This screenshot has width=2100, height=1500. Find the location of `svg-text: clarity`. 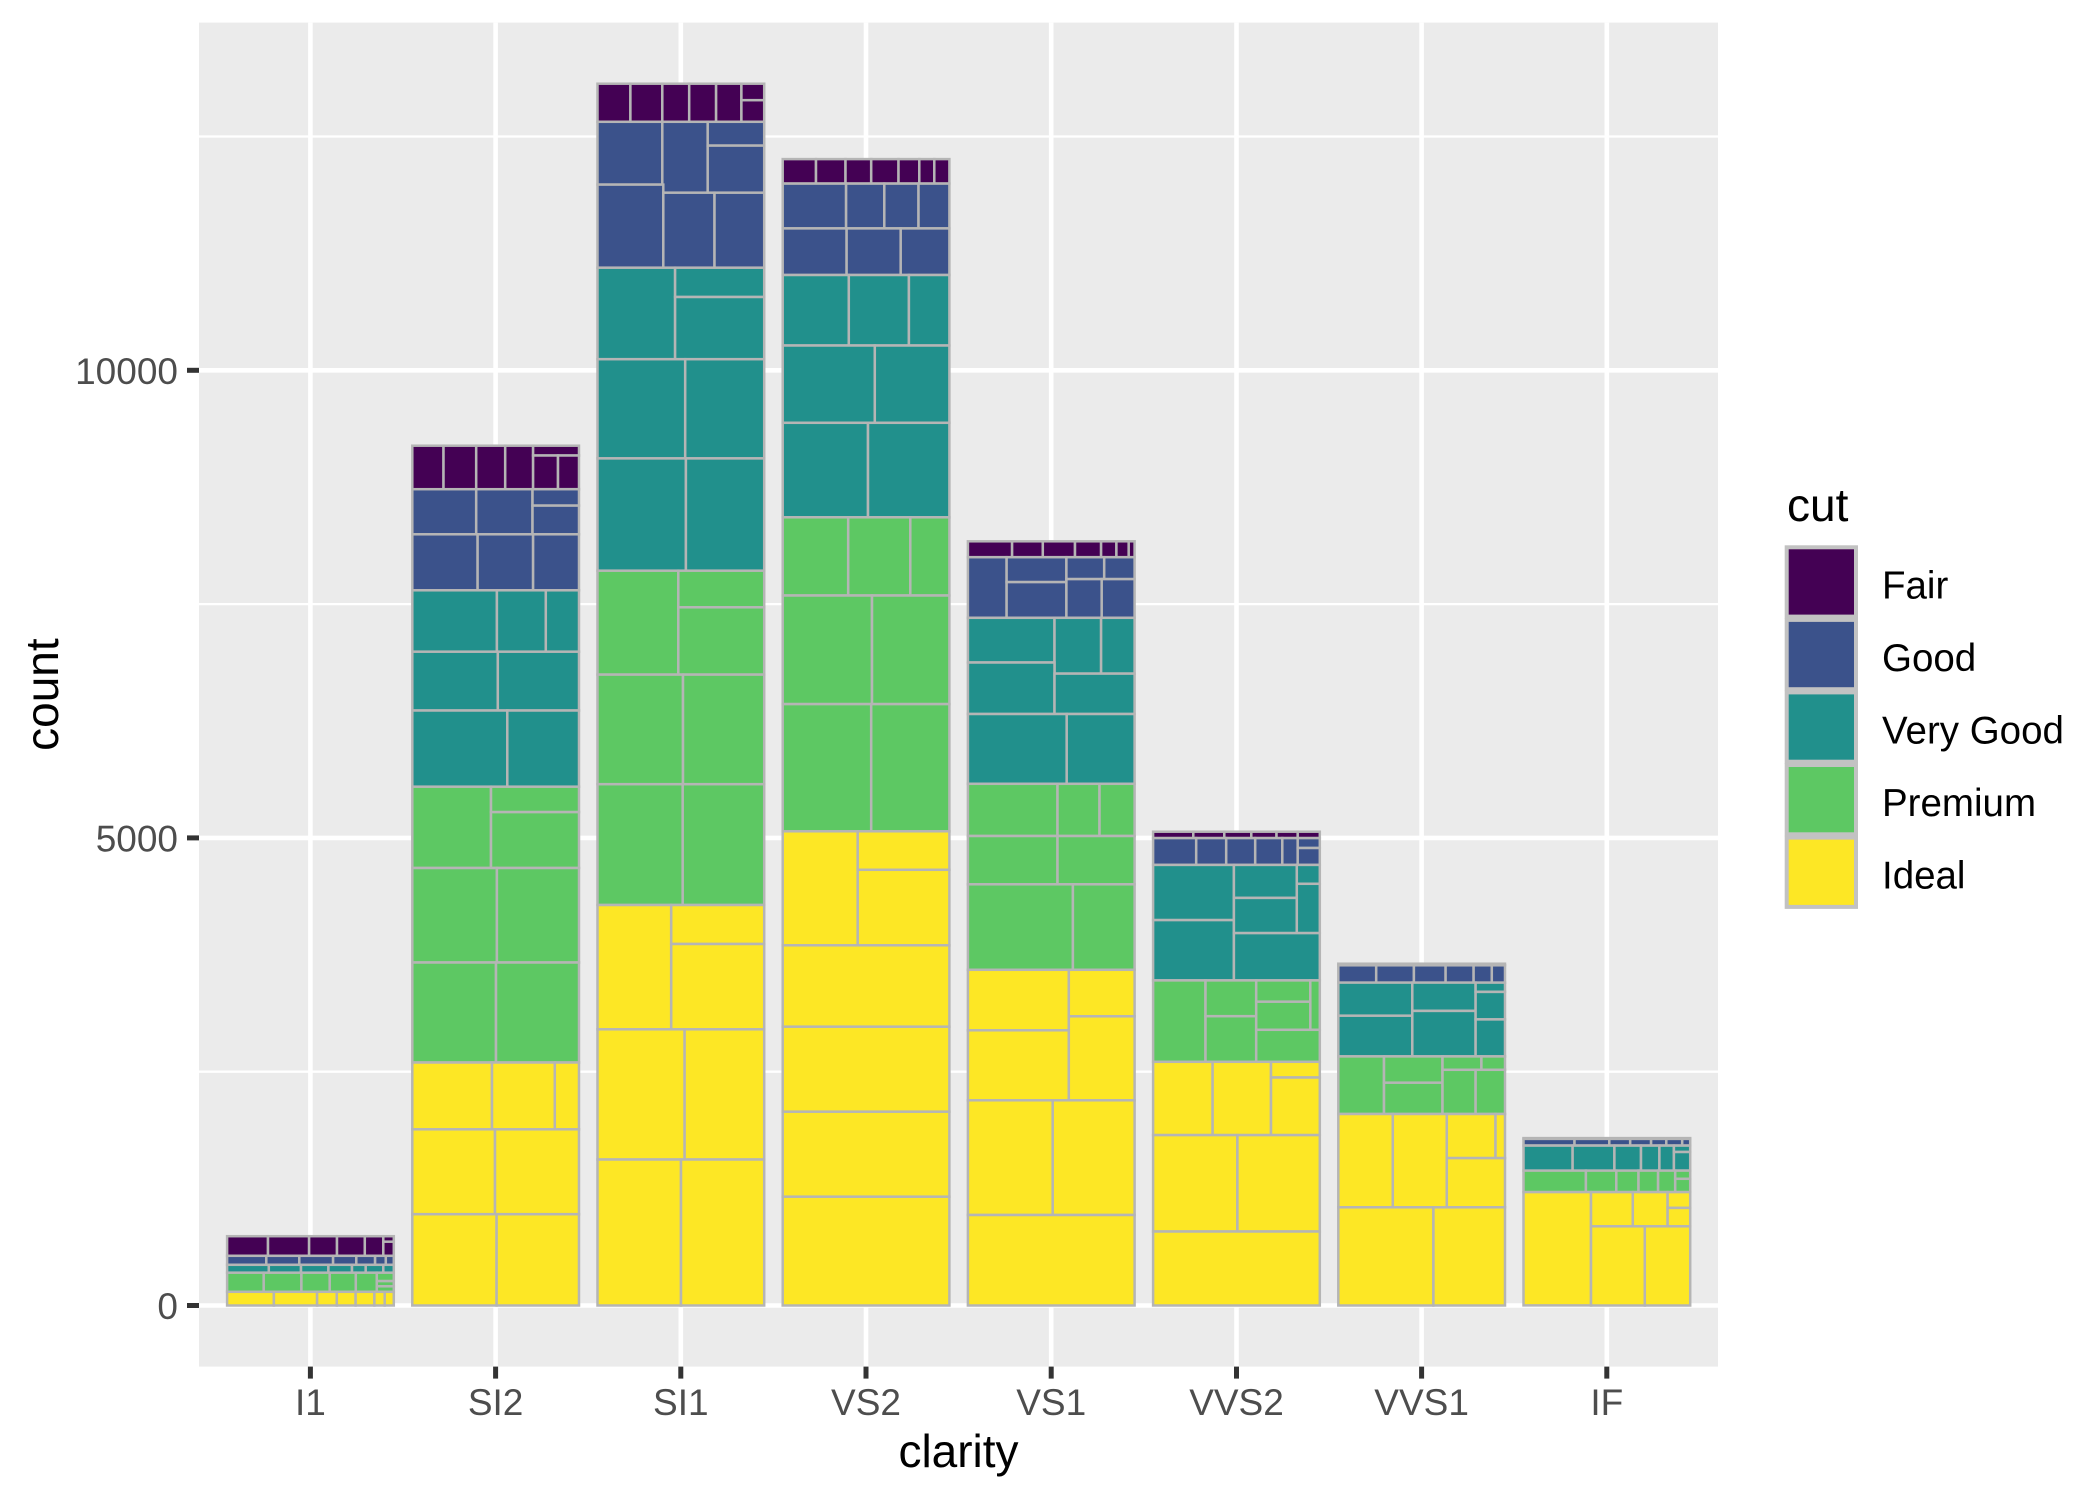

svg-text: clarity is located at coordinates (958, 1451).